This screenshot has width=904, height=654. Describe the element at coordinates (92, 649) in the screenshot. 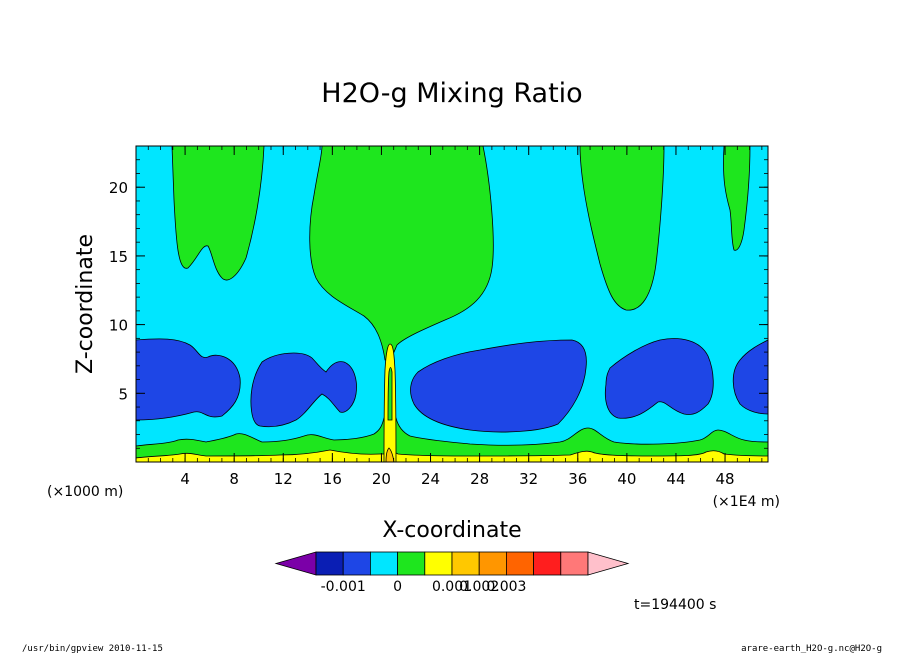

I see `footer-left: /usr/bin/gpview 2010-11-15` at that location.